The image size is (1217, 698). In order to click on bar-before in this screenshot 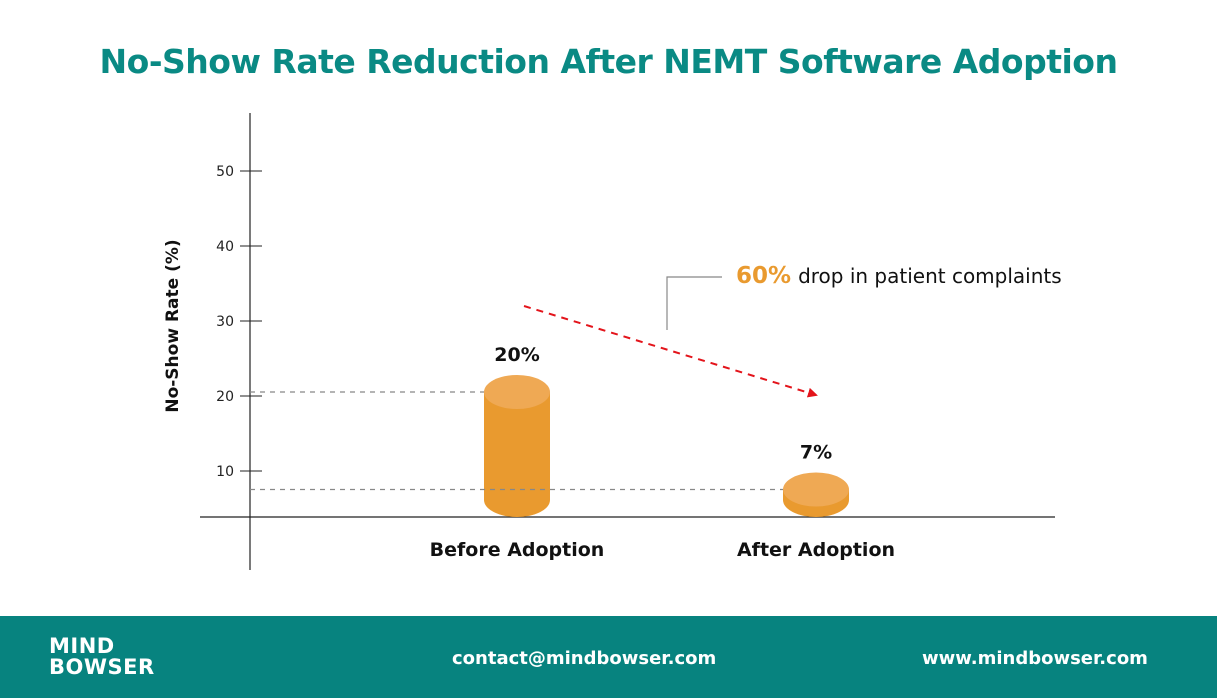, I will do `click(517, 446)`.